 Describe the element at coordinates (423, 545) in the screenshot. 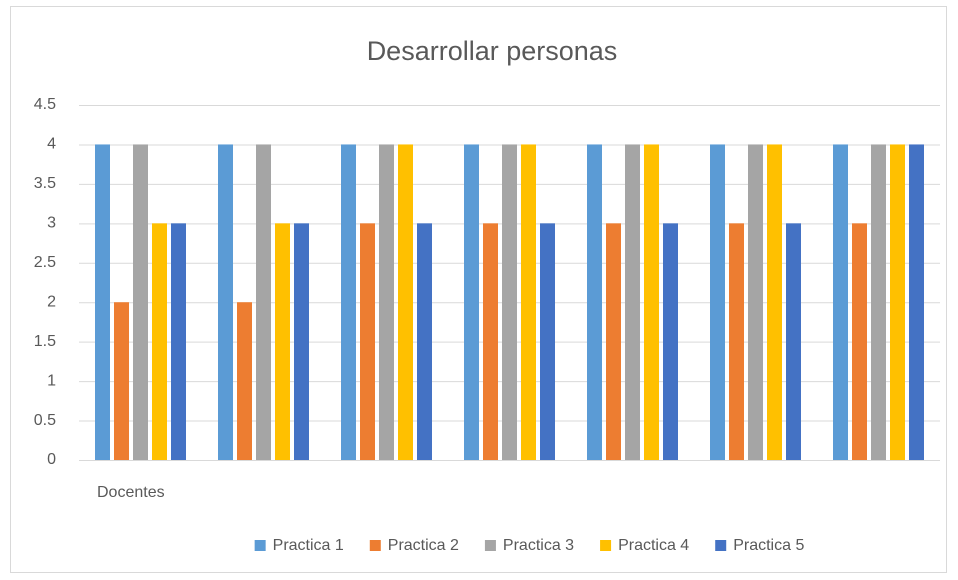

I see `legend-label: Practica 2` at that location.